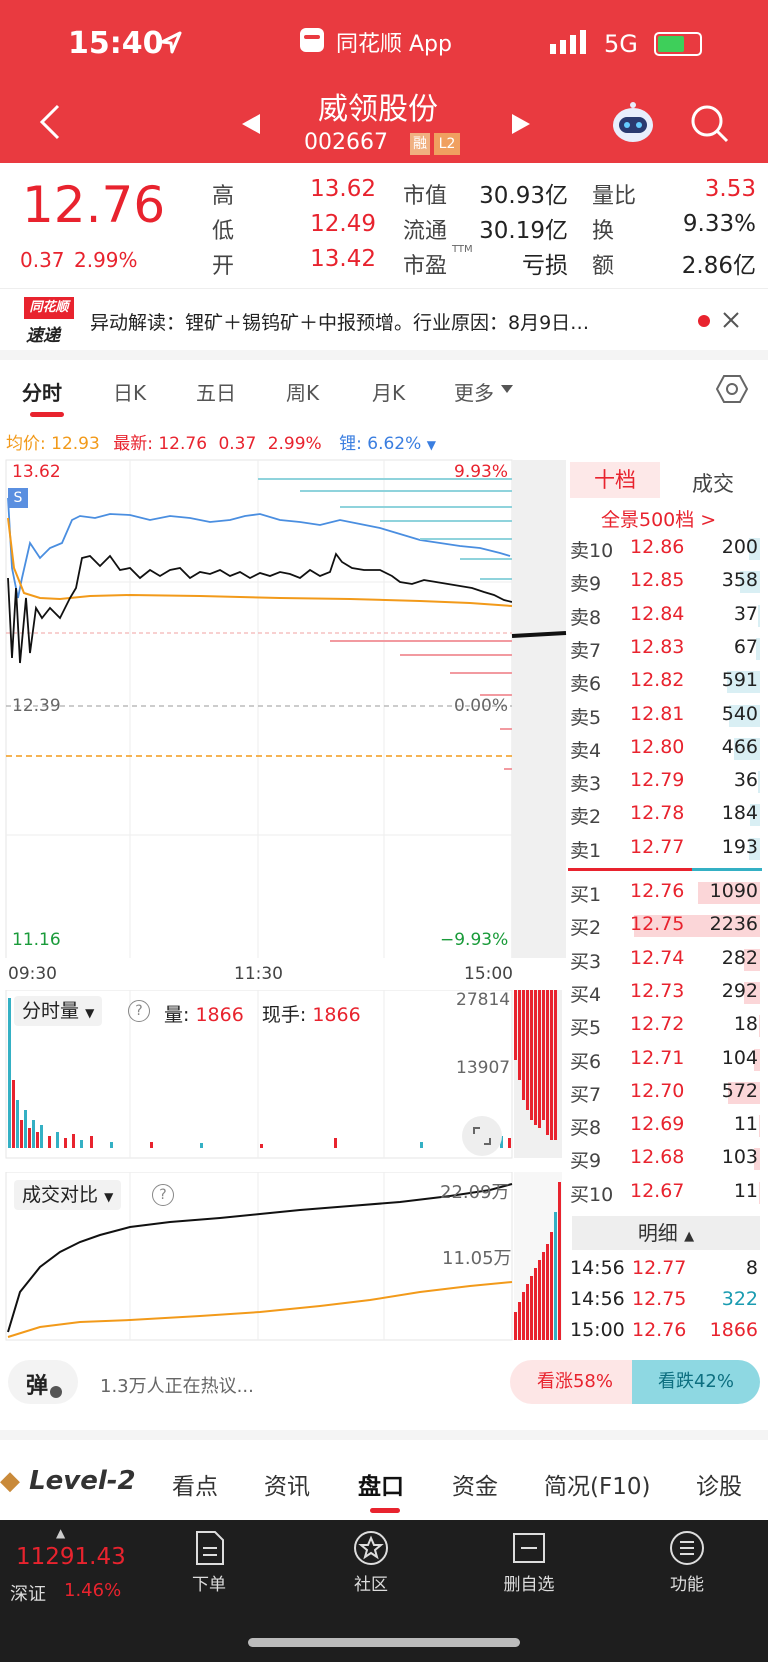  Describe the element at coordinates (586, 1094) in the screenshot. I see `bid-row-label: 买7` at that location.